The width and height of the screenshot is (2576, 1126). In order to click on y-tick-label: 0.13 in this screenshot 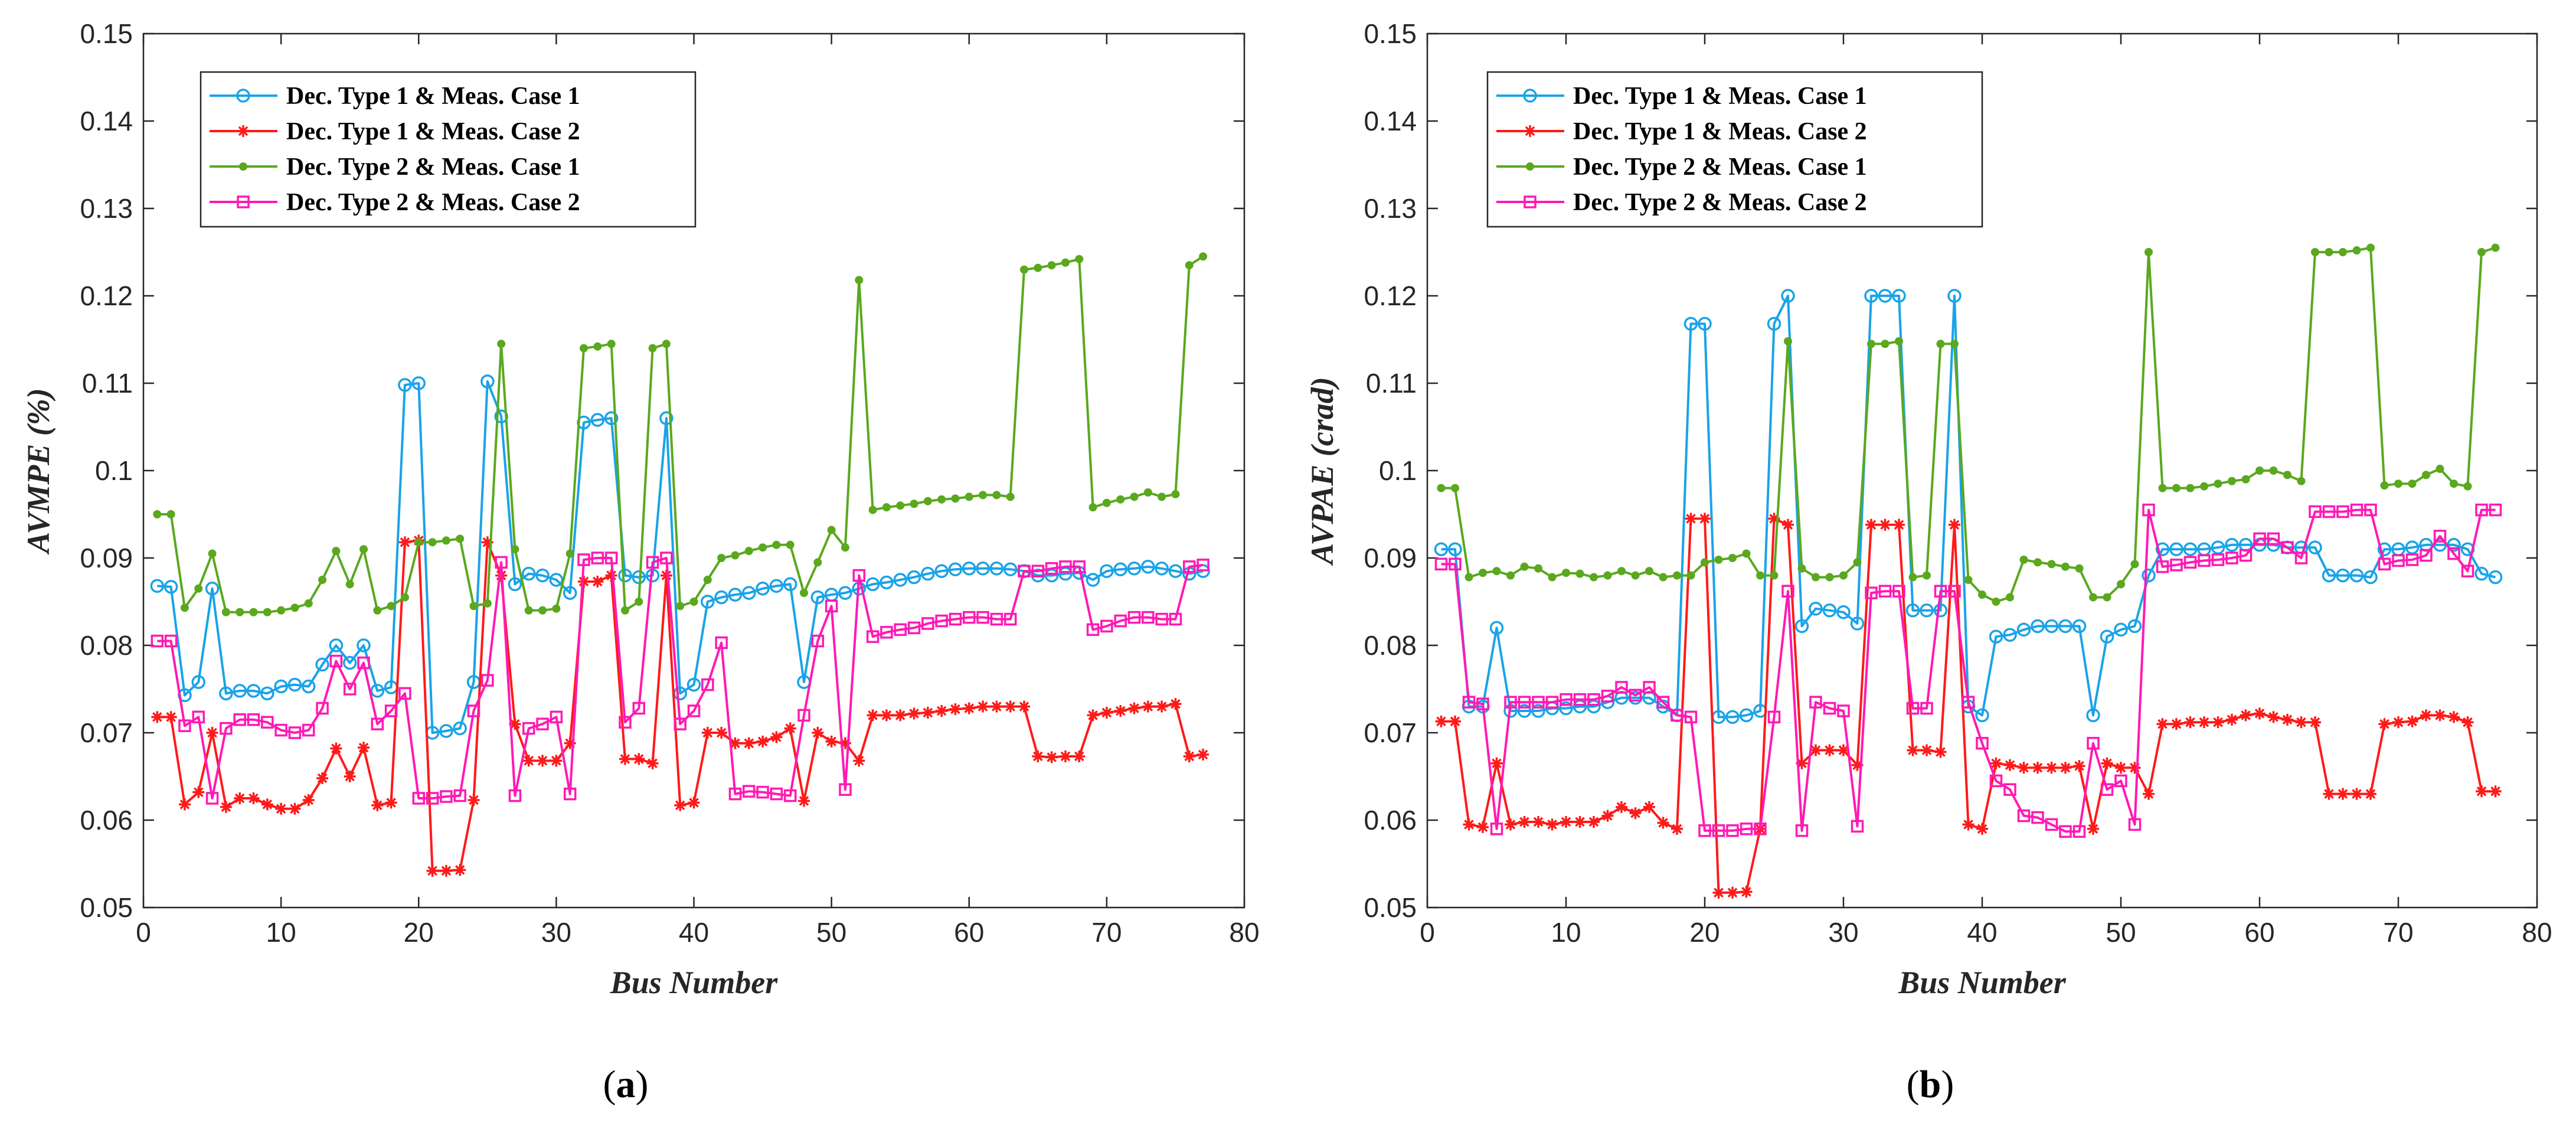, I will do `click(1390, 208)`.